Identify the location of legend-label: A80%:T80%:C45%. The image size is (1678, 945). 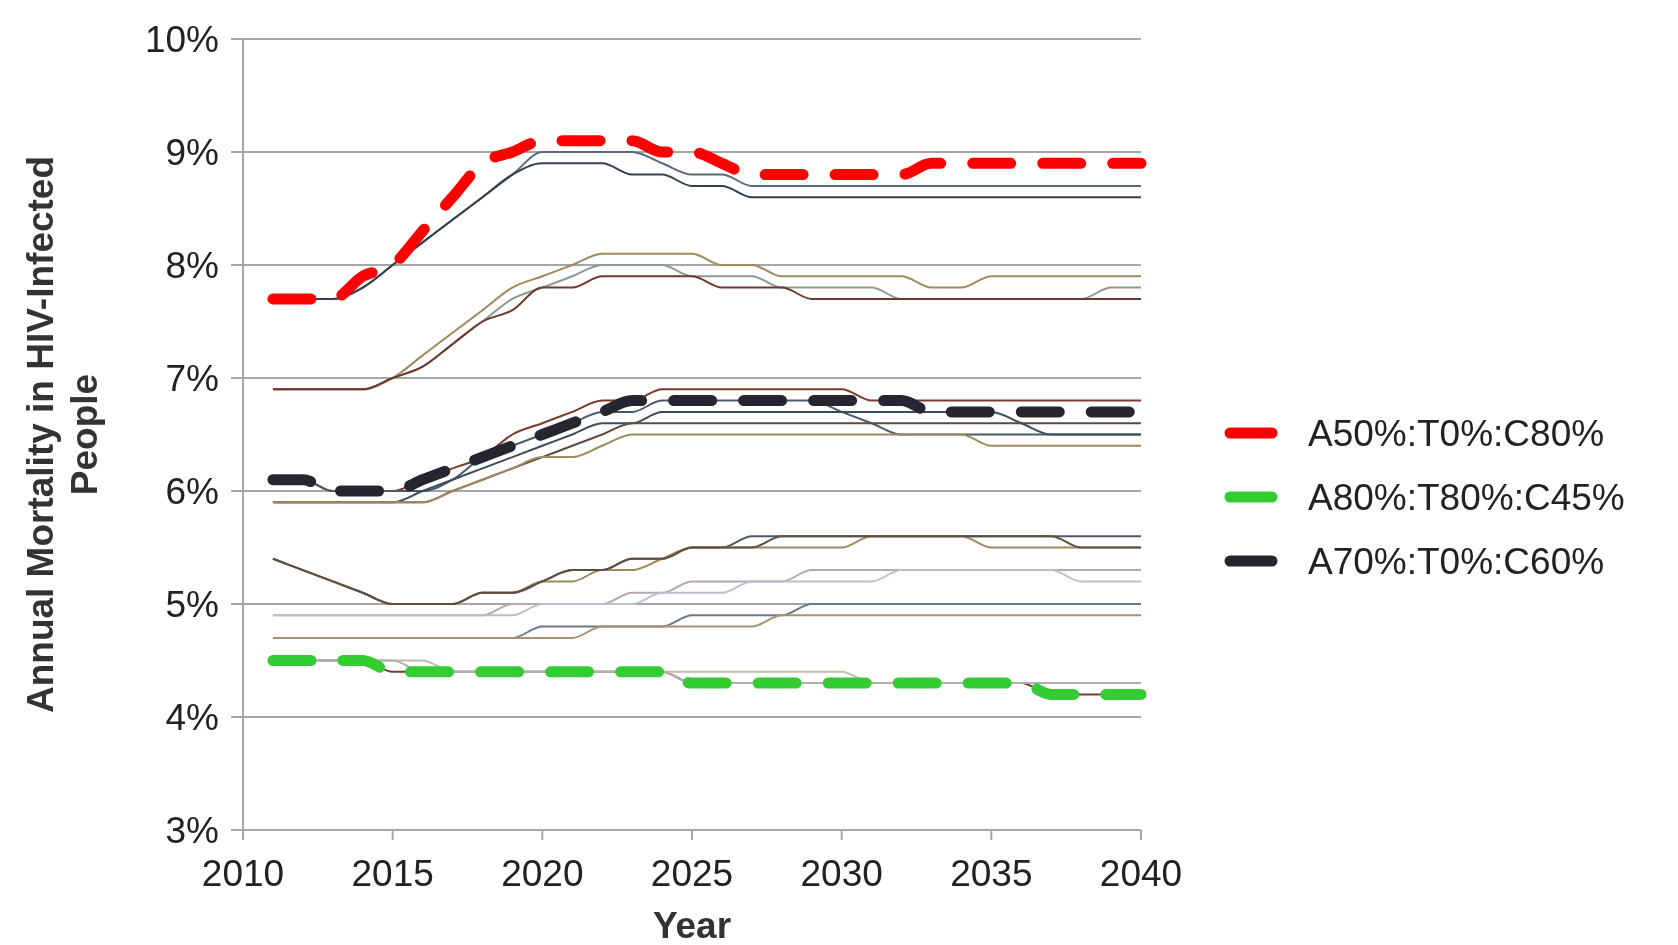
(1466, 497).